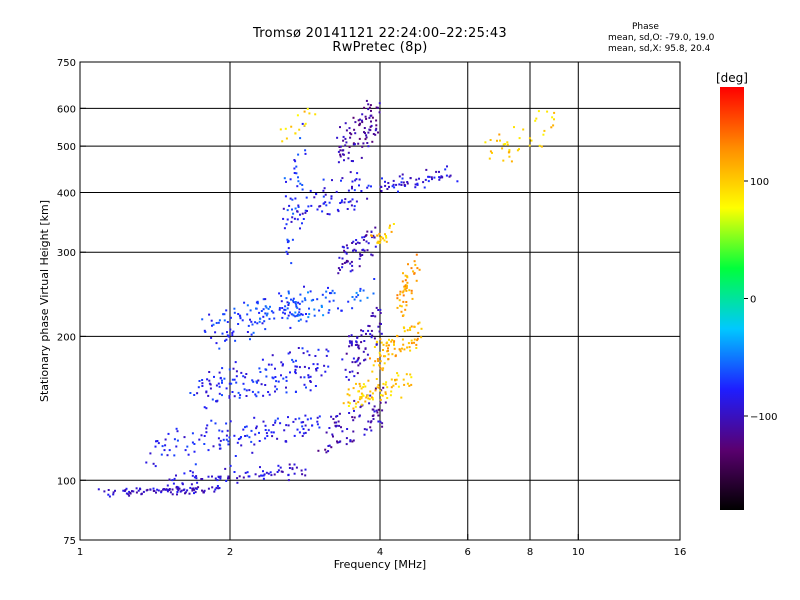  Describe the element at coordinates (645, 27) in the screenshot. I see `phase-info-heading: Phase` at that location.